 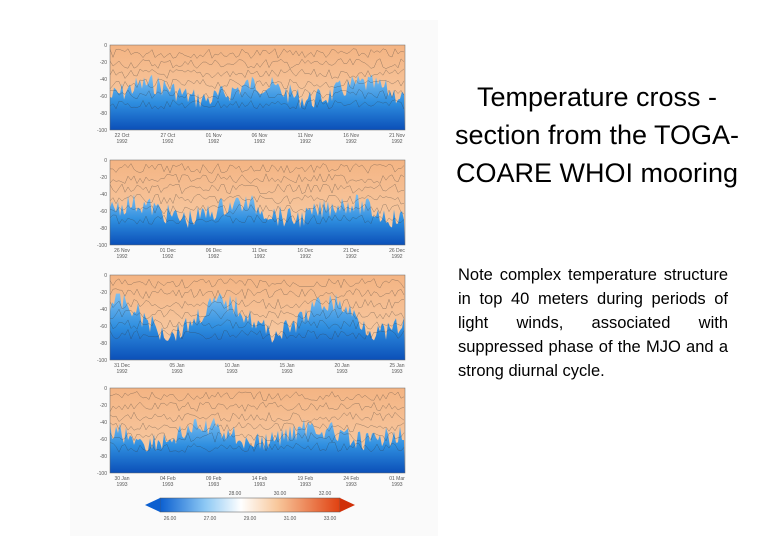 I want to click on date-label: 11 Nov, so click(x=306, y=136).